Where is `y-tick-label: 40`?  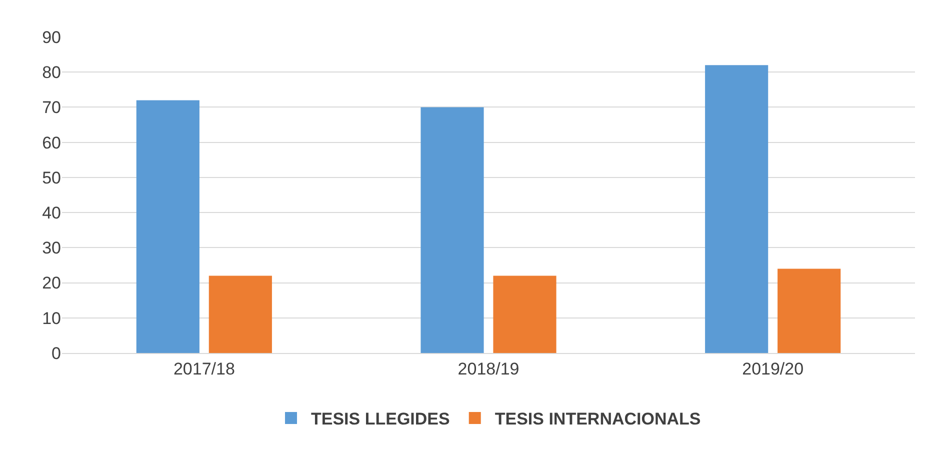
y-tick-label: 40 is located at coordinates (51, 213).